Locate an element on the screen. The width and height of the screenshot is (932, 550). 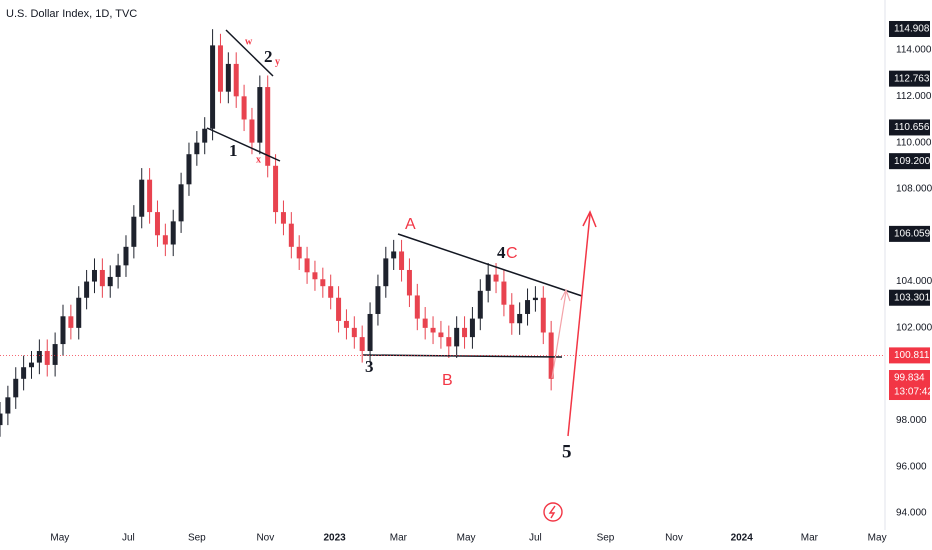
wave-label: B is located at coordinates (447, 380).